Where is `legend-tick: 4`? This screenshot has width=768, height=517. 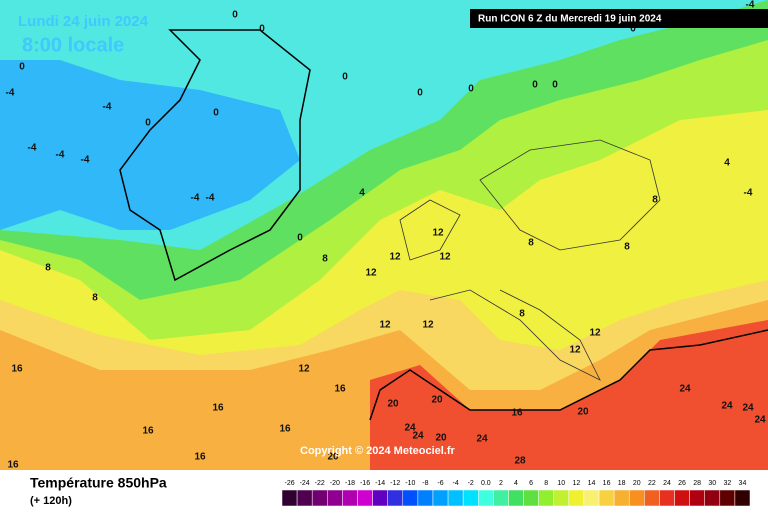 legend-tick: 4 is located at coordinates (516, 483).